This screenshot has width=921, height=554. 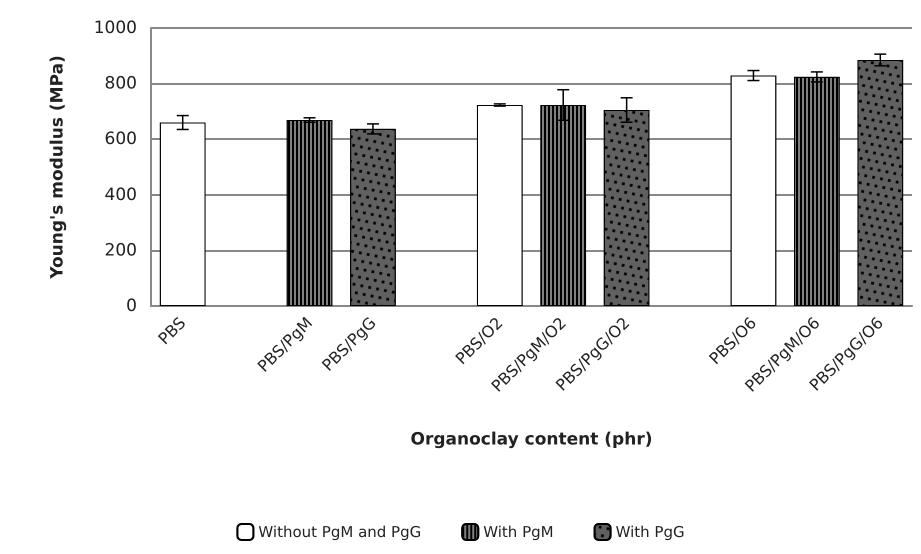 What do you see at coordinates (115, 28) in the screenshot?
I see `y-tick-label: 1000` at bounding box center [115, 28].